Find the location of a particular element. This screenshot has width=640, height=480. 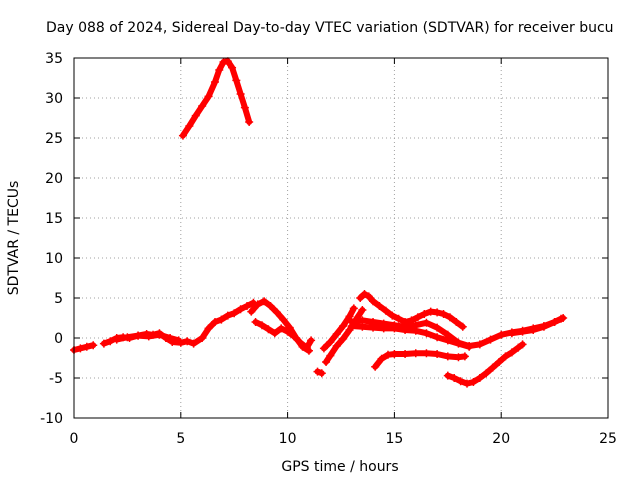

y-tick-label: 35 is located at coordinates (54, 59).